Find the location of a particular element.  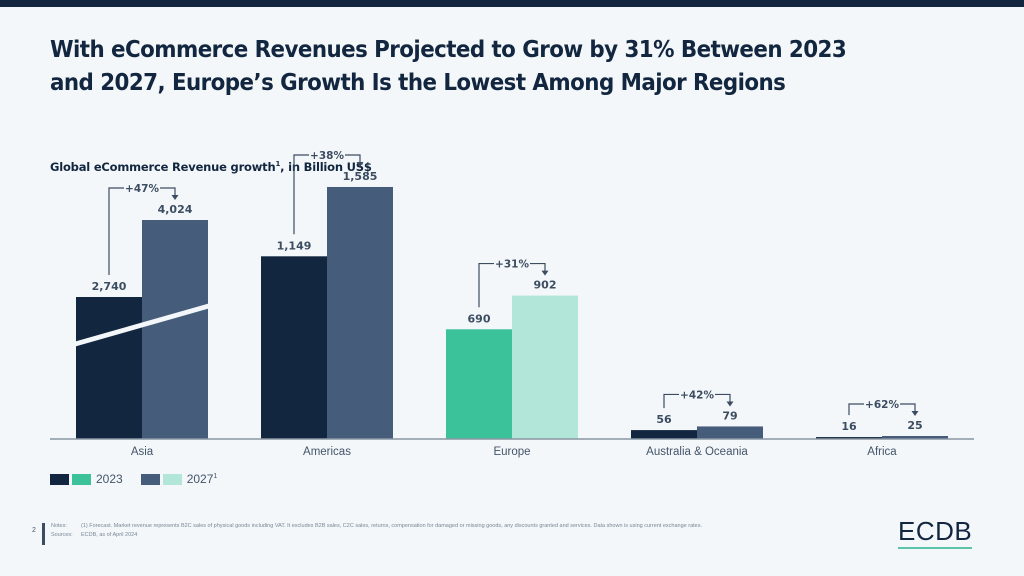

x-tick-label-europe: Europe is located at coordinates (511, 452).